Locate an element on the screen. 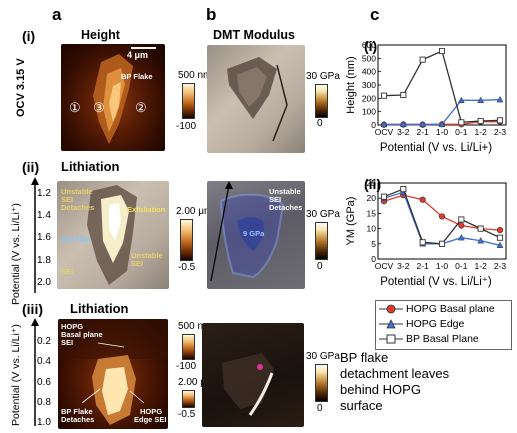  y-tick-label: 200 is located at coordinates (369, 98).